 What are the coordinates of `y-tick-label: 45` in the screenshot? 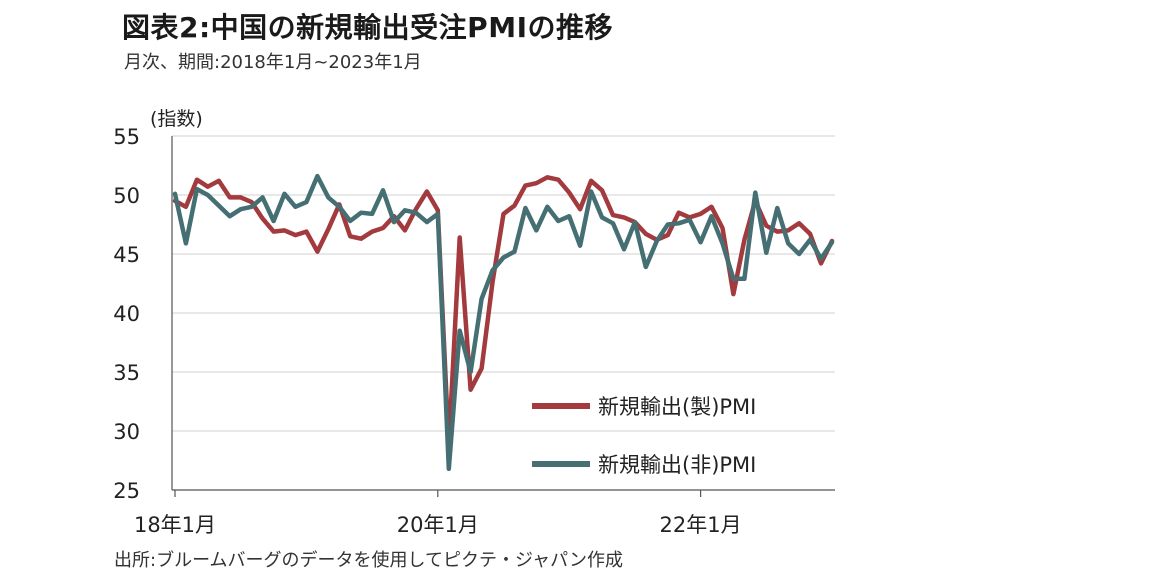 It's located at (126, 255).